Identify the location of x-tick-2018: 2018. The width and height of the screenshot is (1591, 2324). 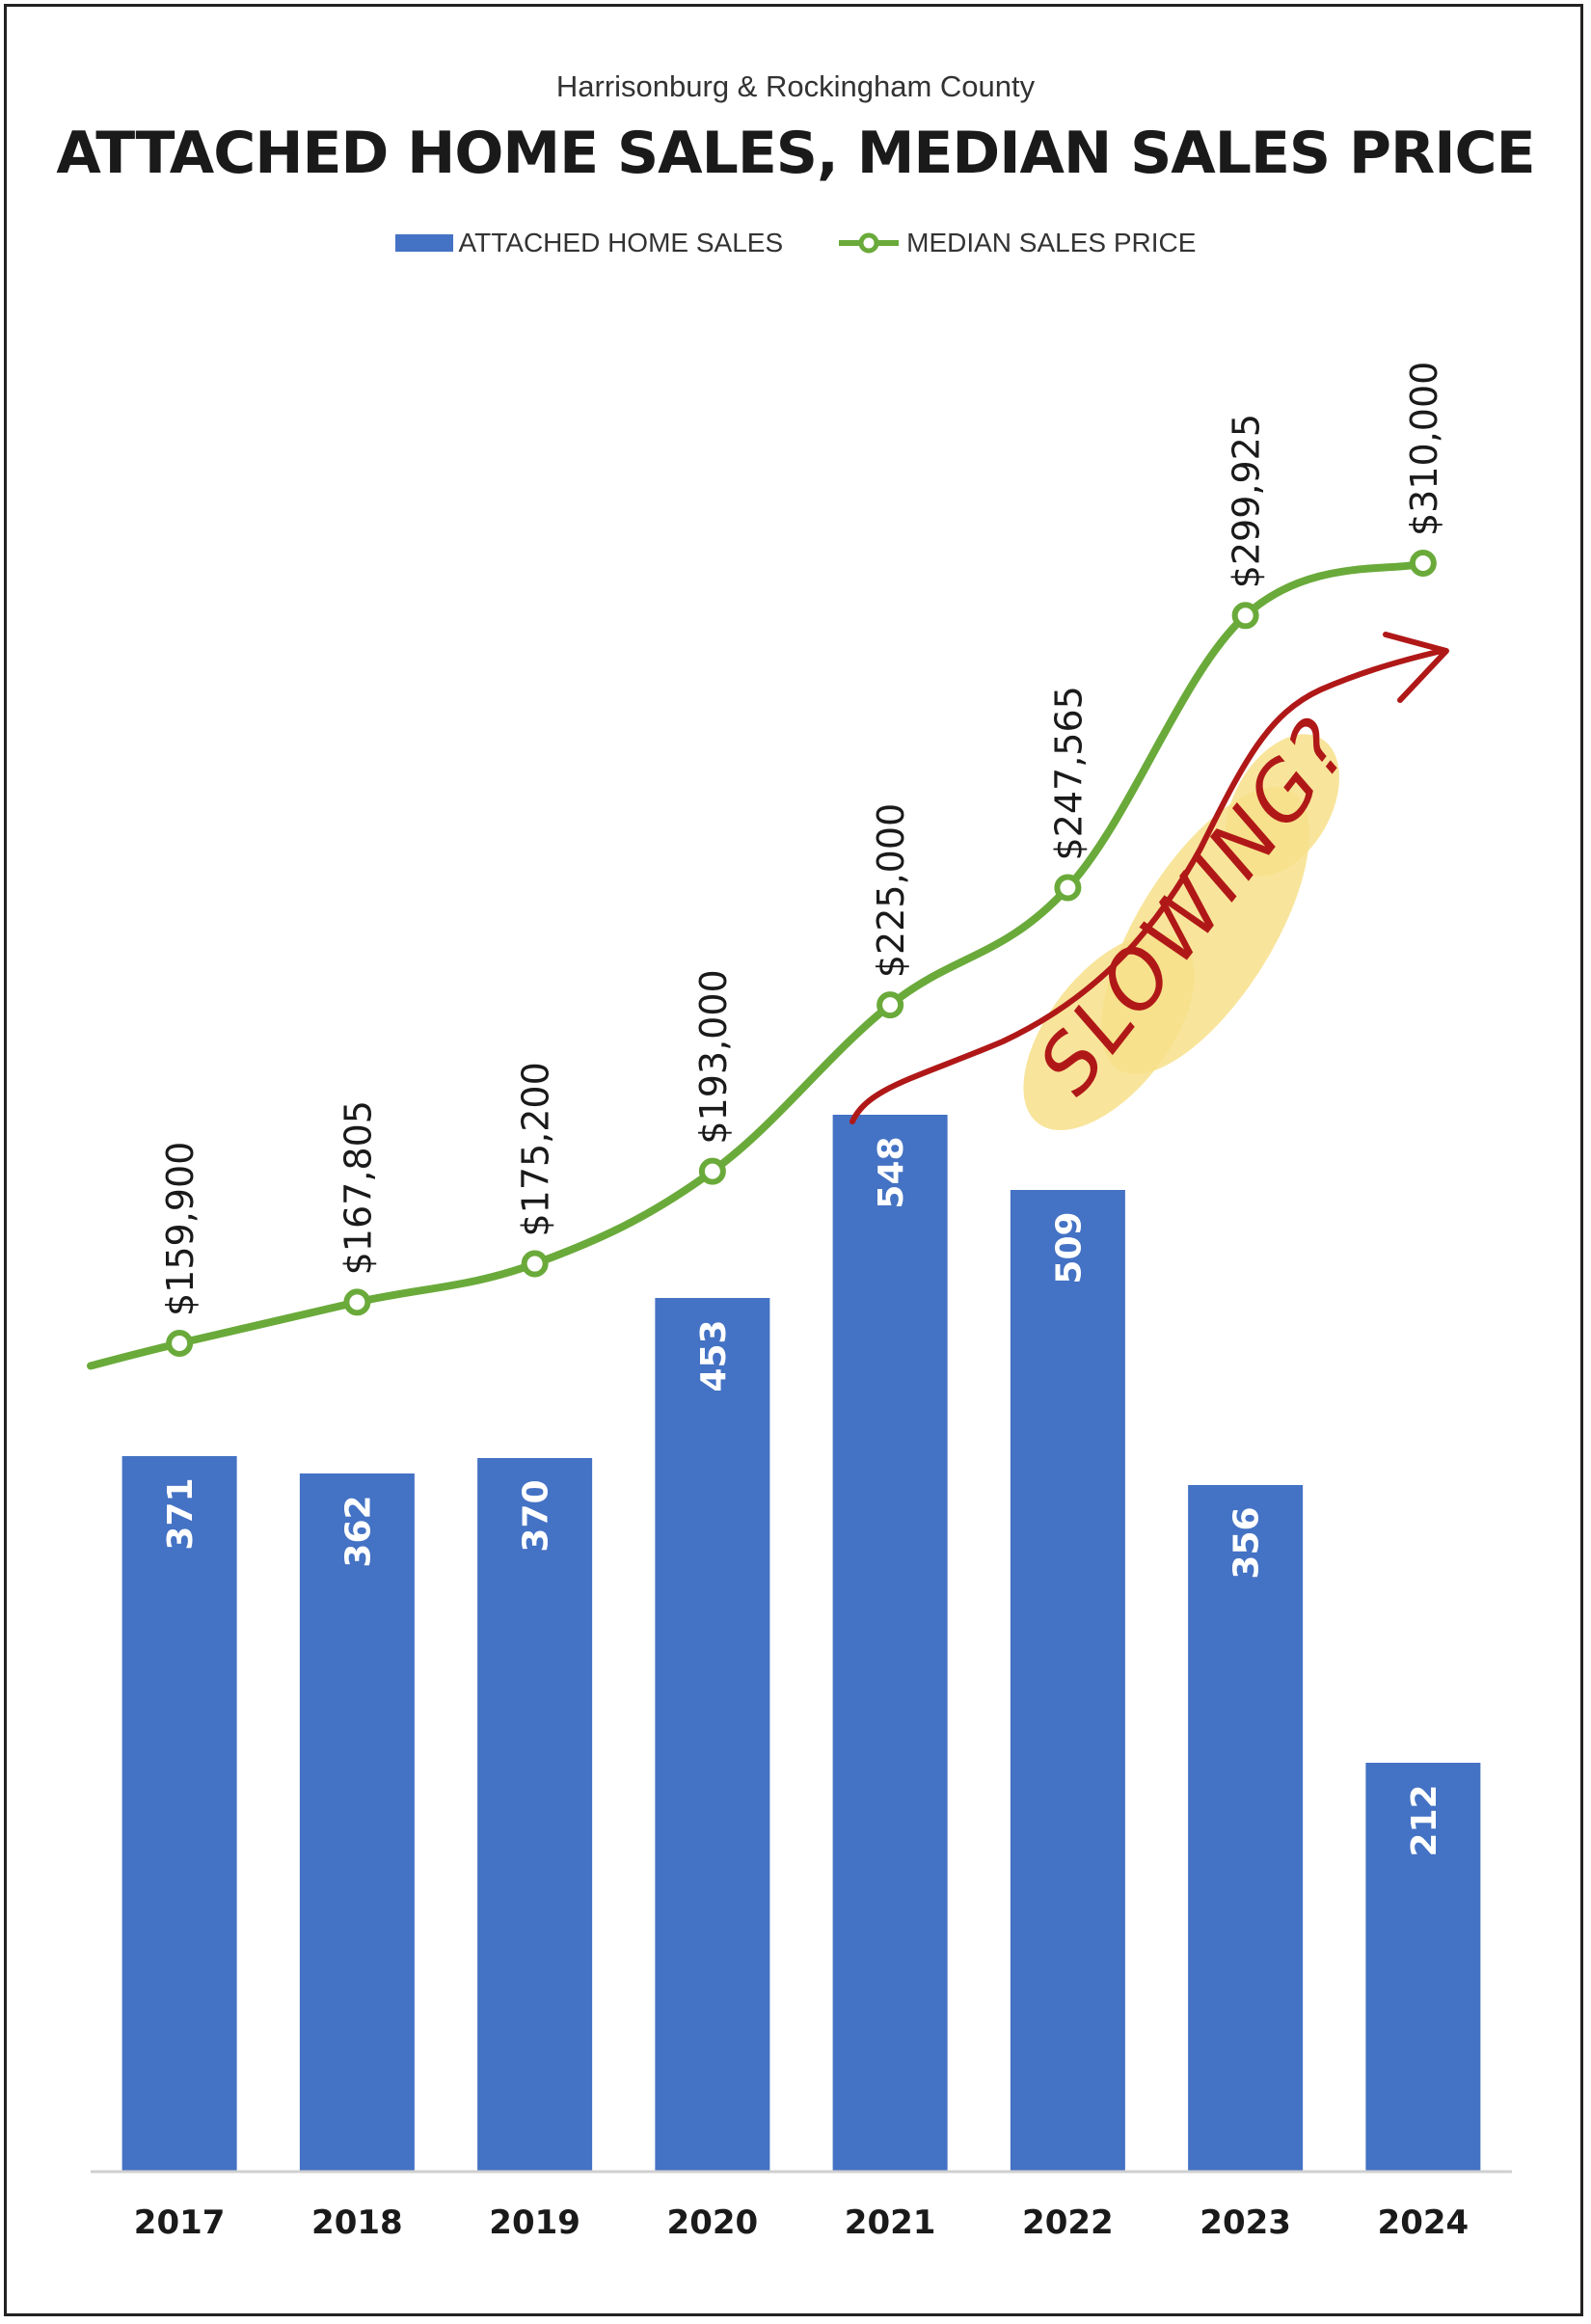
(357, 2223).